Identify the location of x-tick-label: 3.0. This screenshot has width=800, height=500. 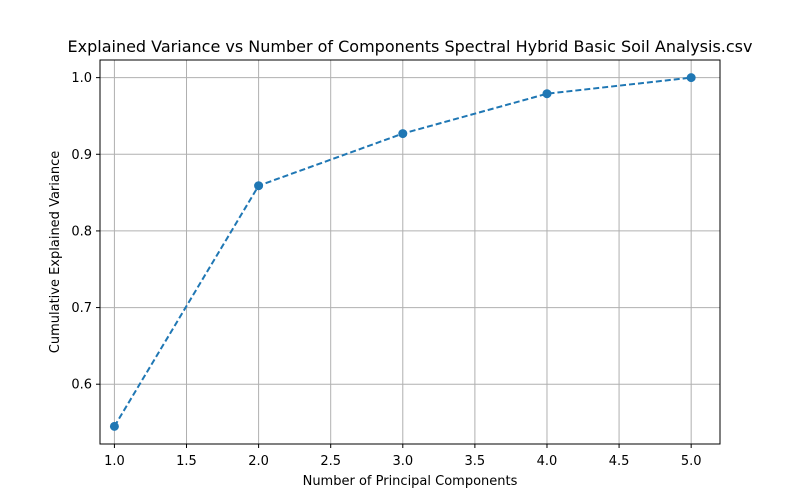
(402, 461).